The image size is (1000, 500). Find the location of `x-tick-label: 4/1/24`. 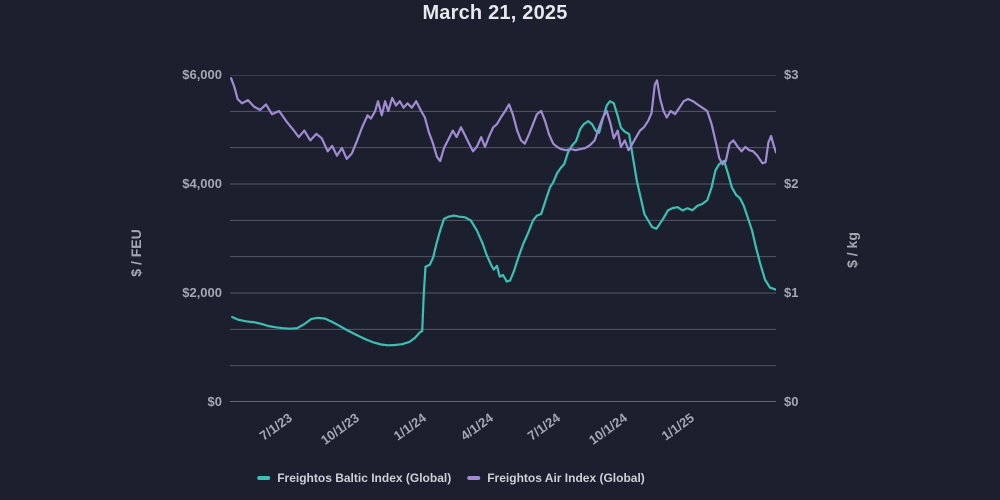

x-tick-label: 4/1/24 is located at coordinates (476, 427).